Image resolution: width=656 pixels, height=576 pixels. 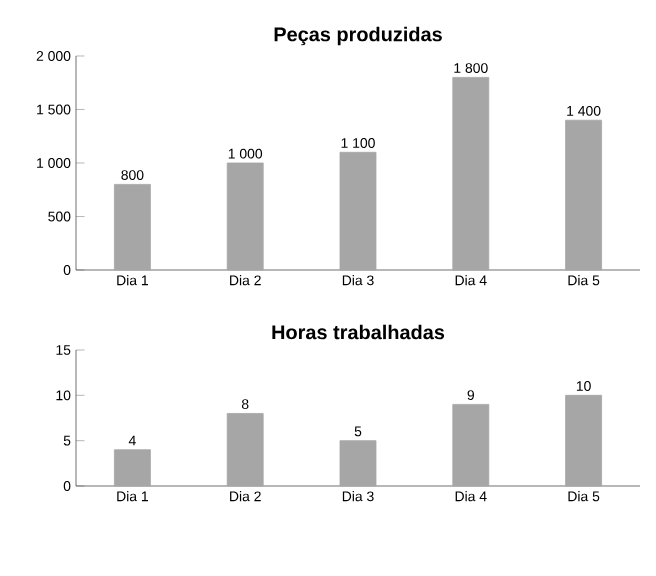 I want to click on chart-title: Horas trabalhadas, so click(x=358, y=332).